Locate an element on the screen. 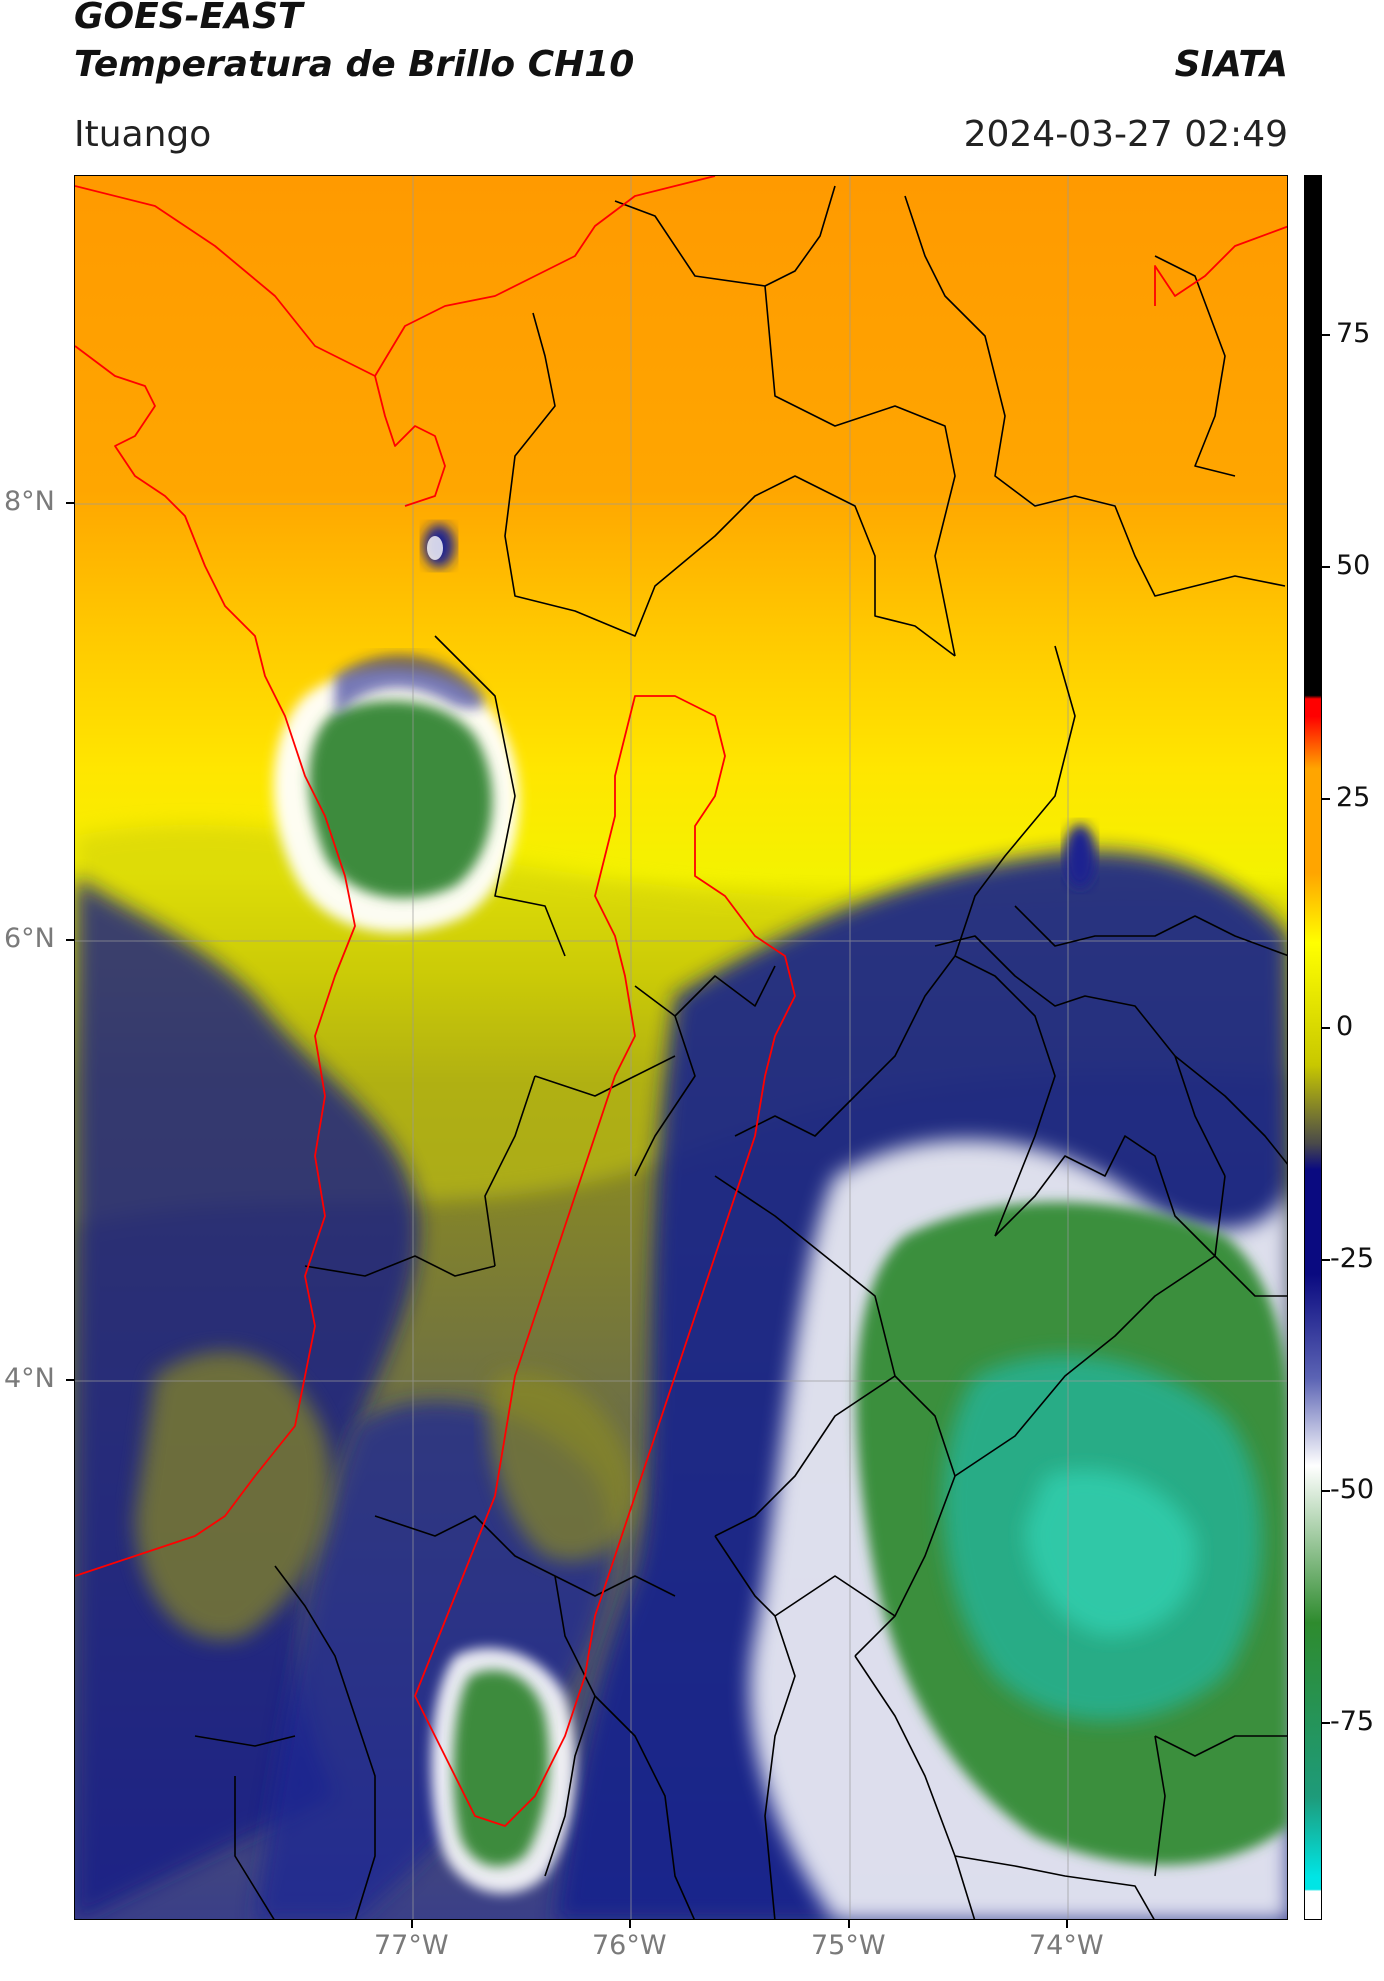 Image resolution: width=1384 pixels, height=1981 pixels. lat-tick-6n is located at coordinates (70, 940).